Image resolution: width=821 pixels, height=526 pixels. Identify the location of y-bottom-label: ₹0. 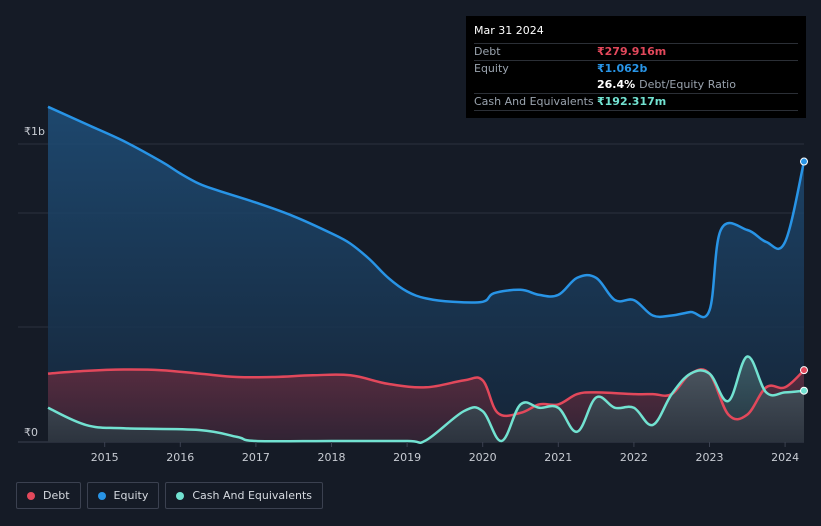
(31, 432).